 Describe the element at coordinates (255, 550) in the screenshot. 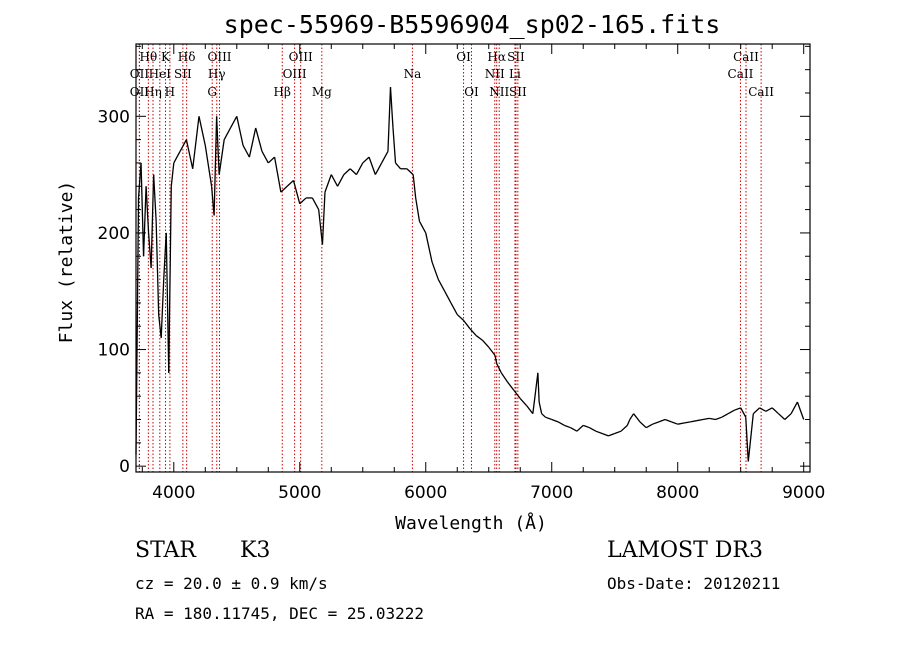

I see `object-subclass: K3` at that location.